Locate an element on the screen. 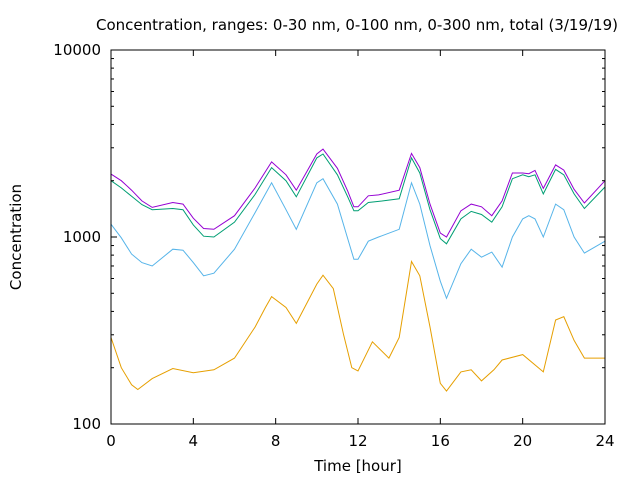 This screenshot has width=640, height=480. x-tick-label: 24 is located at coordinates (604, 441).